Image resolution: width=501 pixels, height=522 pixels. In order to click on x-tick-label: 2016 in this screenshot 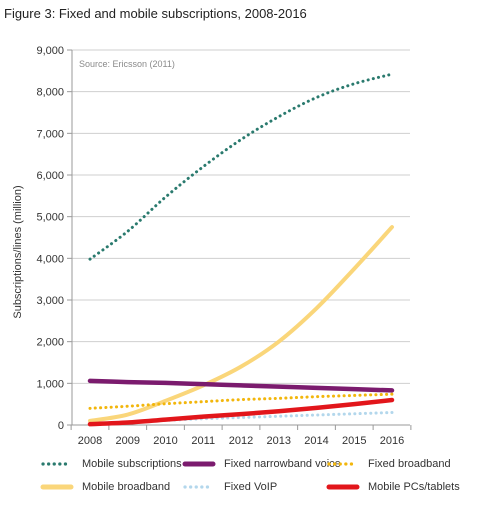, I will do `click(392, 441)`.